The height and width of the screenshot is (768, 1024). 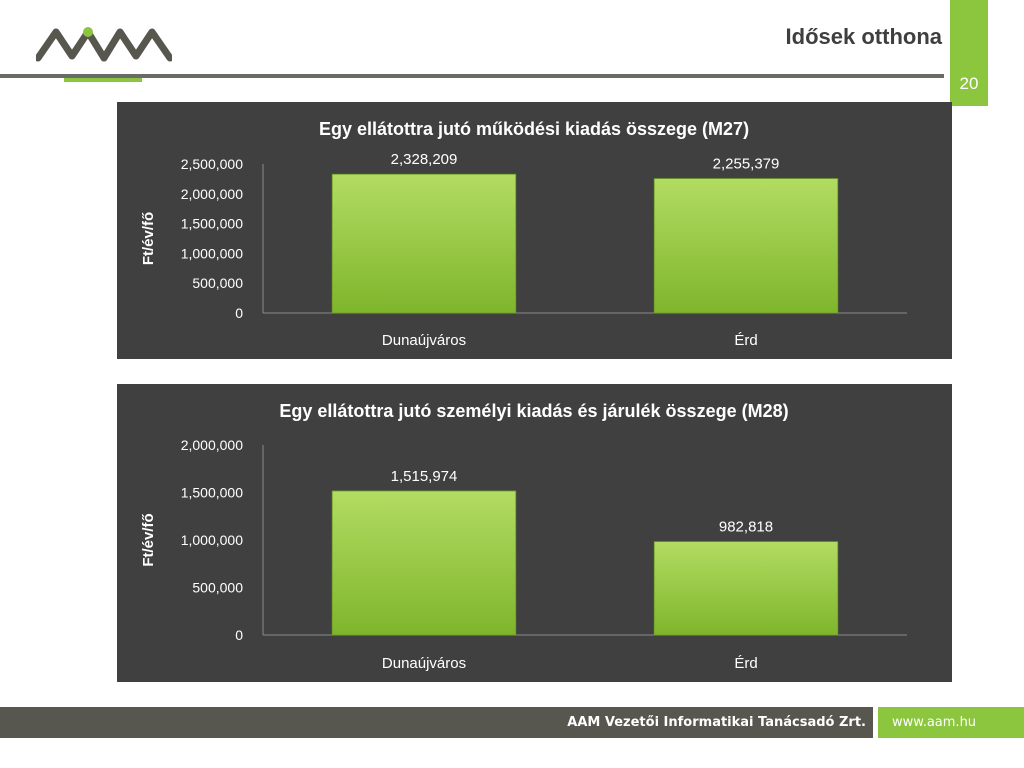 What do you see at coordinates (424, 476) in the screenshot?
I see `data-label: 1,515,974` at bounding box center [424, 476].